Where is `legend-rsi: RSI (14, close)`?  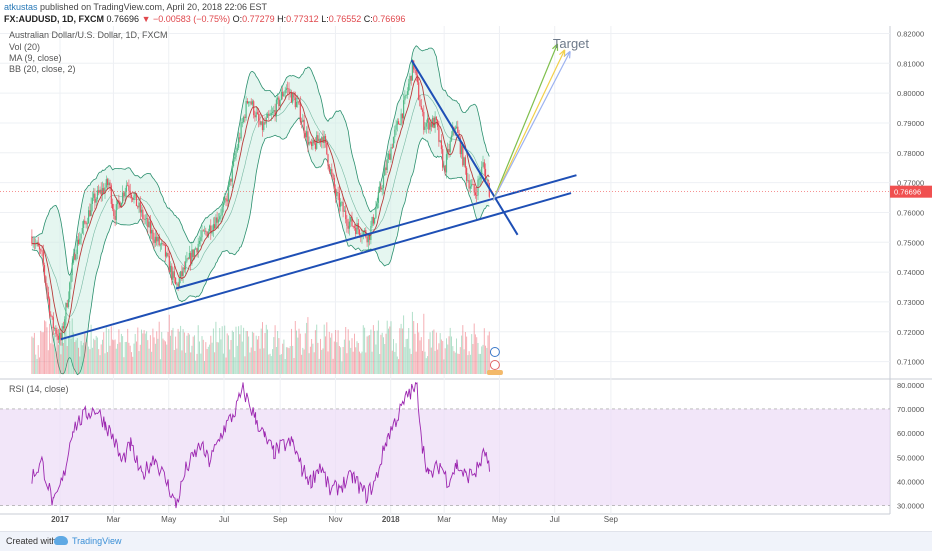
legend-rsi: RSI (14, close) is located at coordinates (39, 389).